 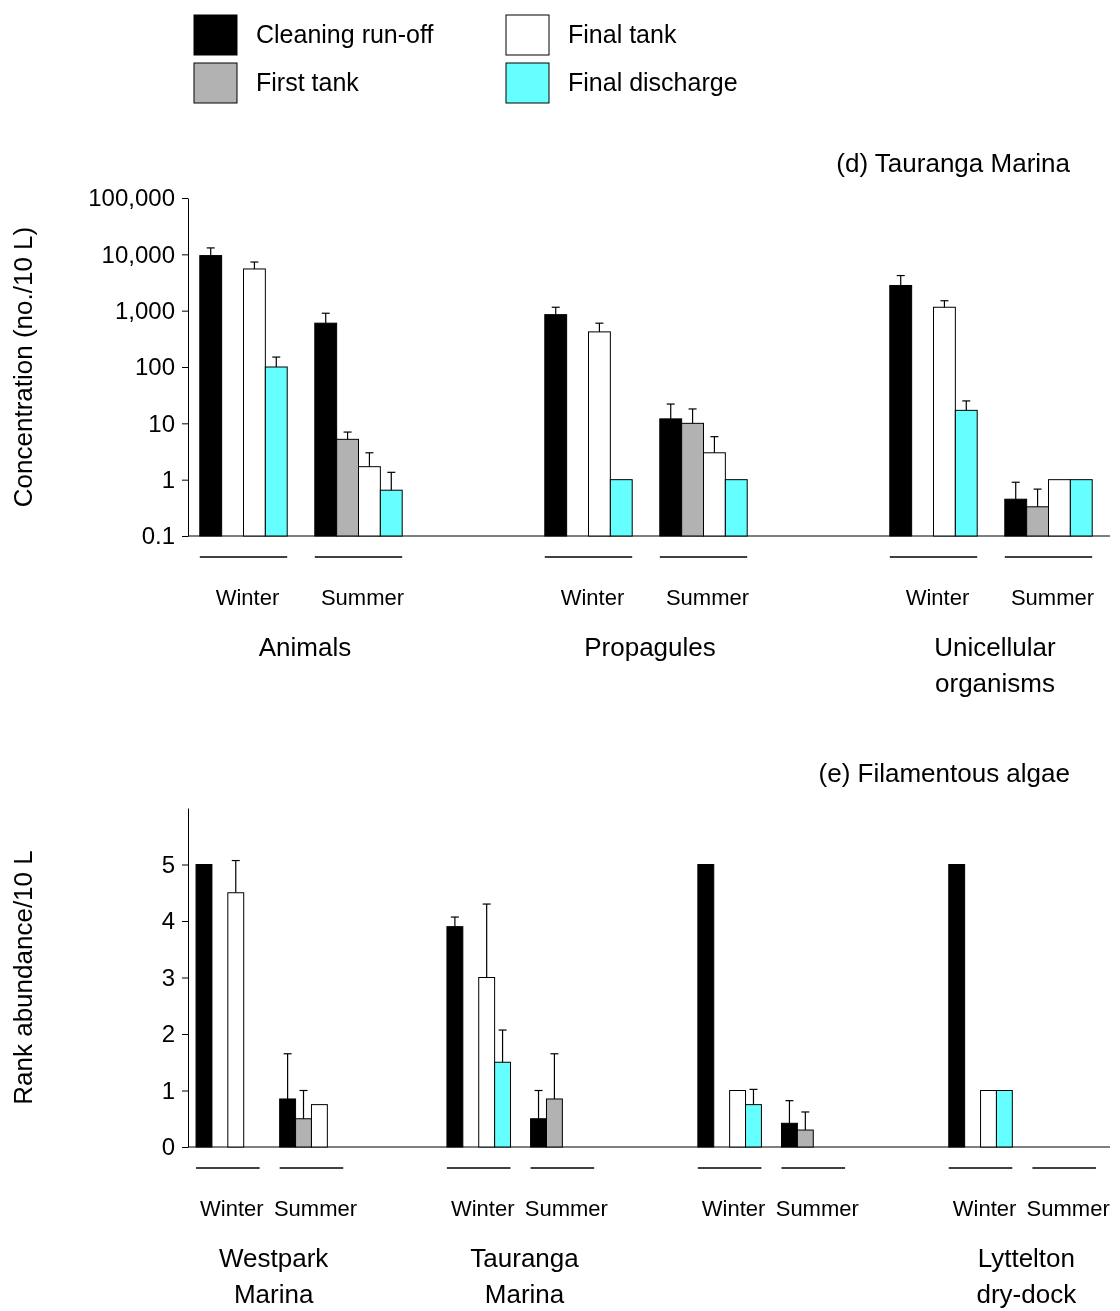 I want to click on chart-title: (d) Tauranga Marina, so click(x=953, y=163).